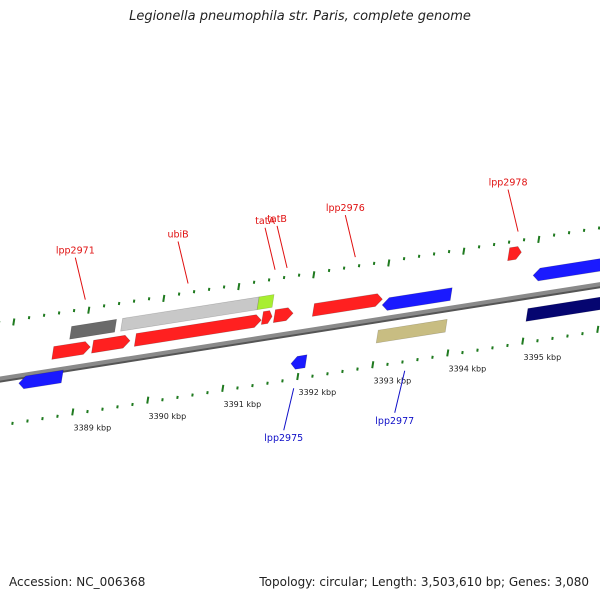 The width and height of the screenshot is (600, 600). I want to click on tick-label: 3394 kbp, so click(467, 369).